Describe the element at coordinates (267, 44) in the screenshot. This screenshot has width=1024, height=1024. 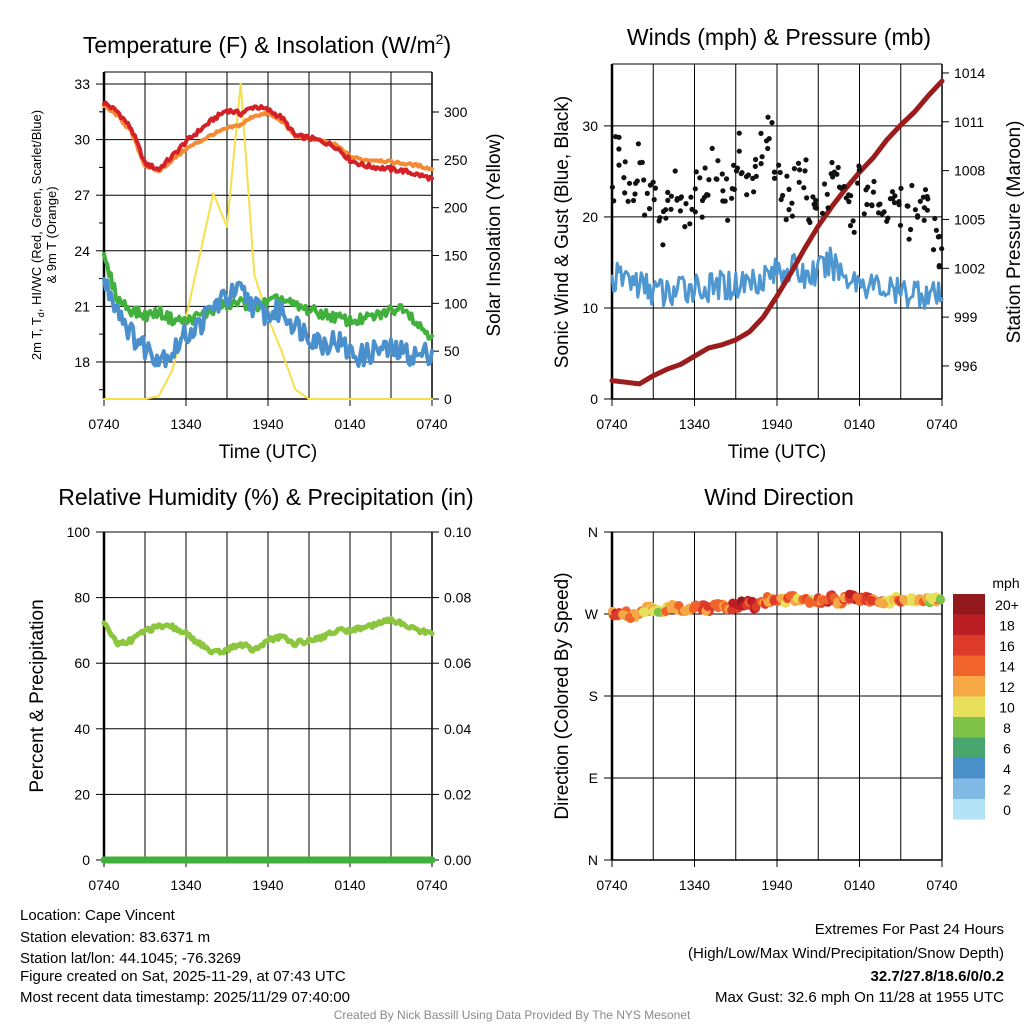
I see `temperature-chart-title: Temperature (F) & Insolation (W/m2)` at that location.